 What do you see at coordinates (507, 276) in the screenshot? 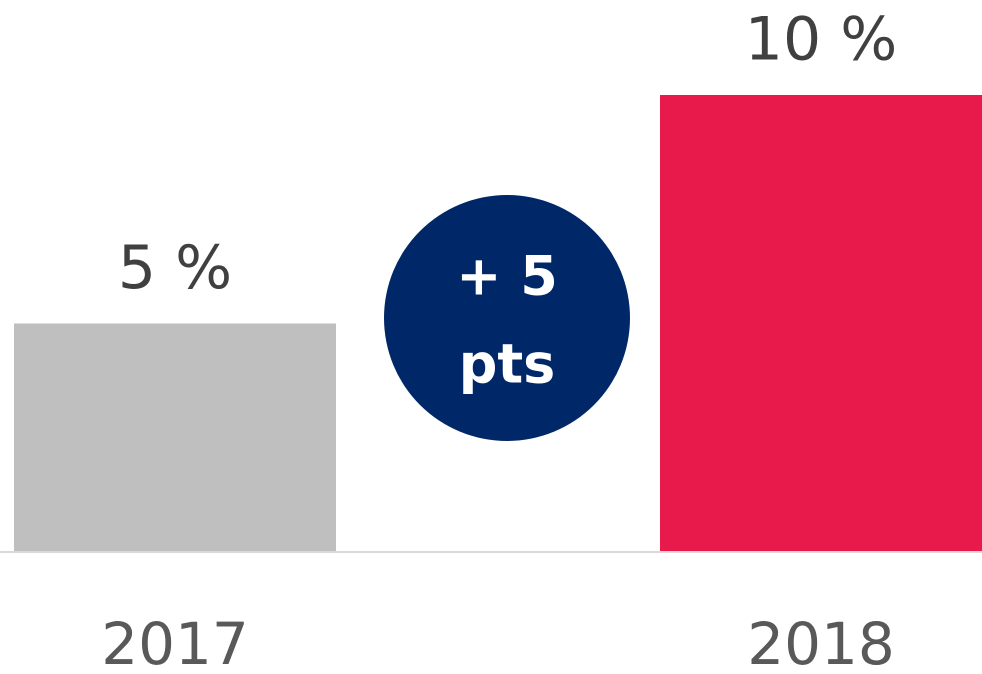
I see `change-text: + 5` at bounding box center [507, 276].